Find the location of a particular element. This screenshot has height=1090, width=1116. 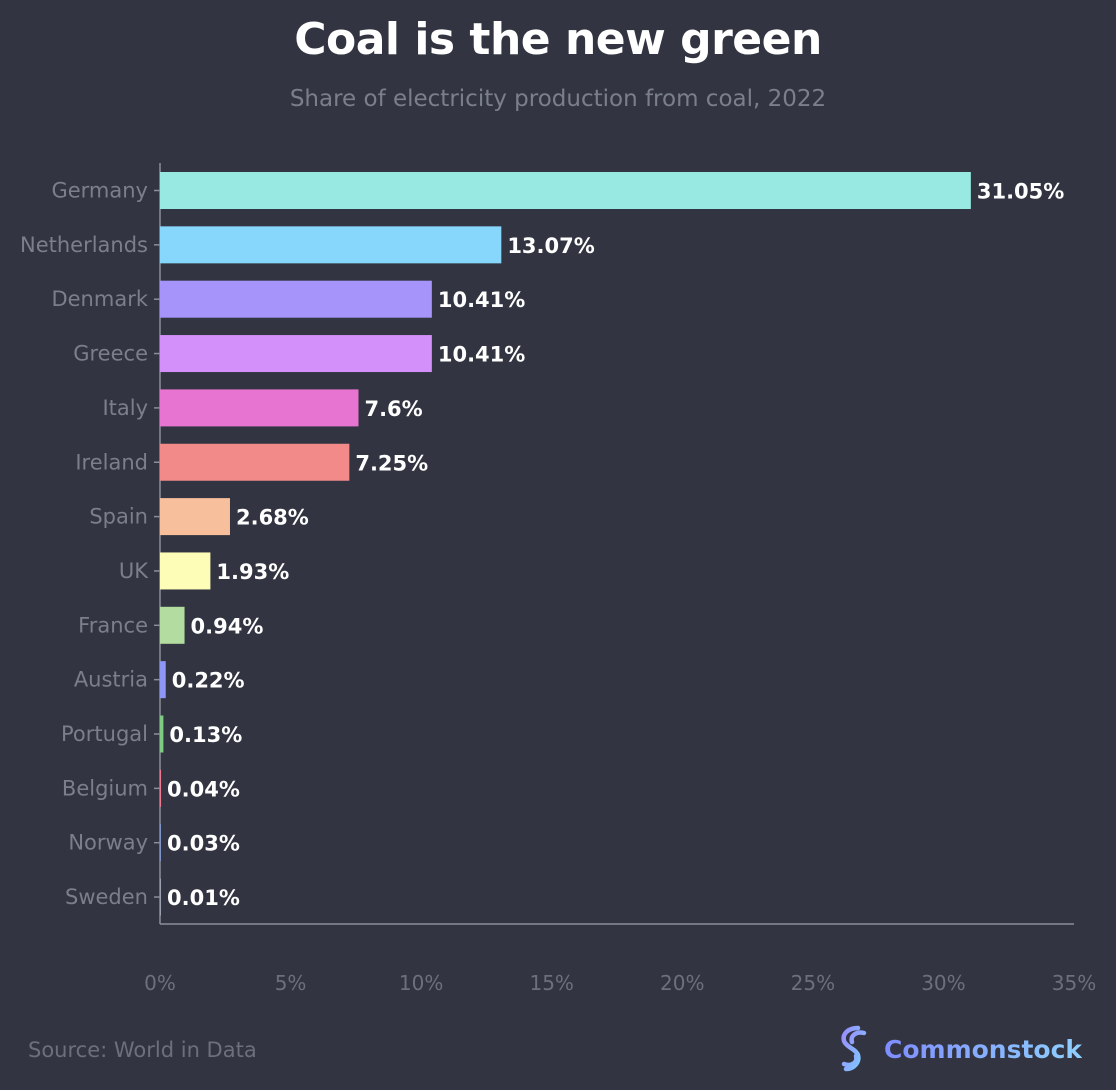

value-label: 0.03% is located at coordinates (203, 844).